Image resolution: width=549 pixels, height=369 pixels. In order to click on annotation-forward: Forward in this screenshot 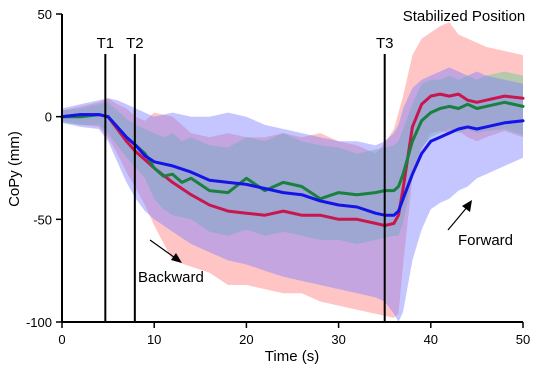, I will do `click(485, 240)`.